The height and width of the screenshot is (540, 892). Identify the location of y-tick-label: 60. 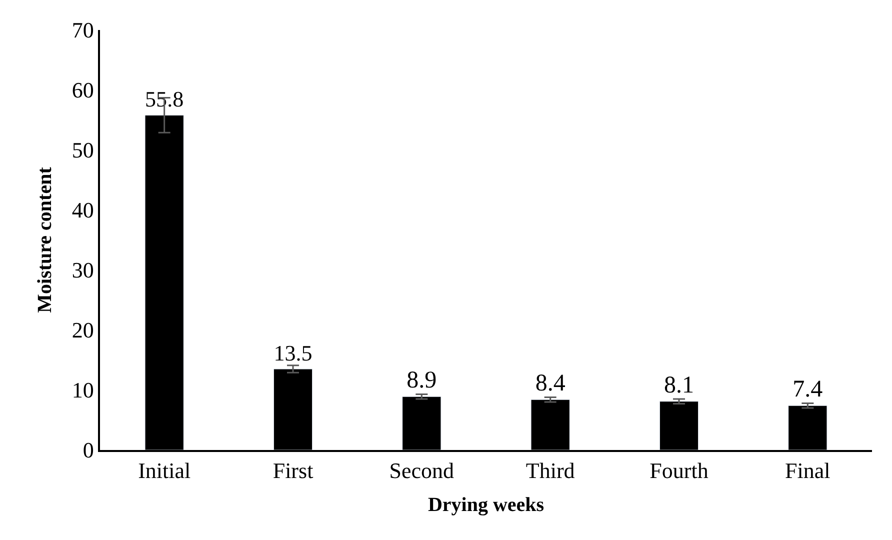
(83, 90).